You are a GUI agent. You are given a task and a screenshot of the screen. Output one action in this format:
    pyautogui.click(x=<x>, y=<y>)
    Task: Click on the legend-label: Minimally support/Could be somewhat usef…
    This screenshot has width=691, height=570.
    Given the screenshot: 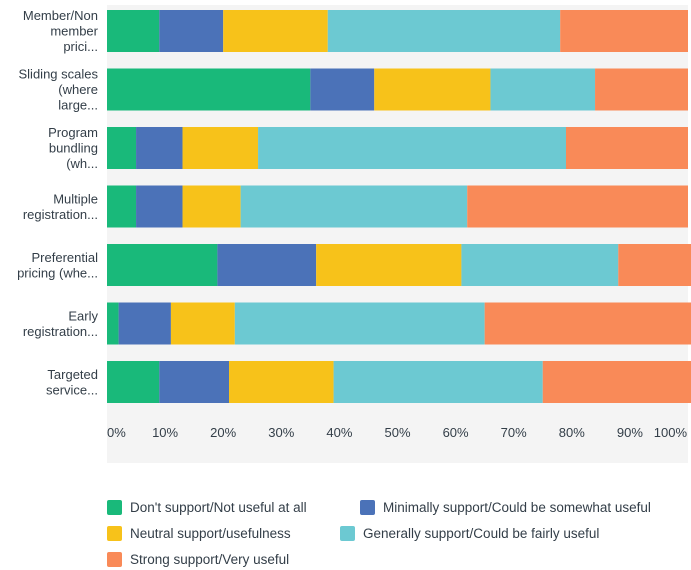 What is the action you would take?
    pyautogui.click(x=517, y=507)
    